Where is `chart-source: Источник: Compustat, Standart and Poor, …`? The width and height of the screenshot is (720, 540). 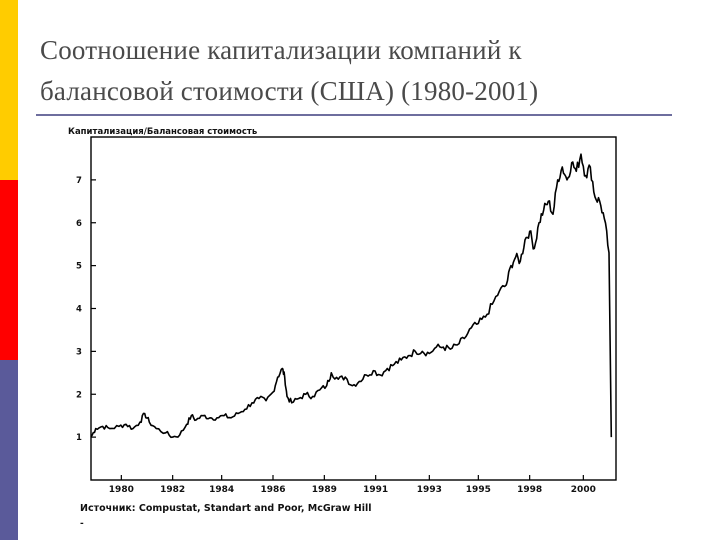 chart-source: Источник: Compustat, Standart and Poor, … is located at coordinates (226, 508).